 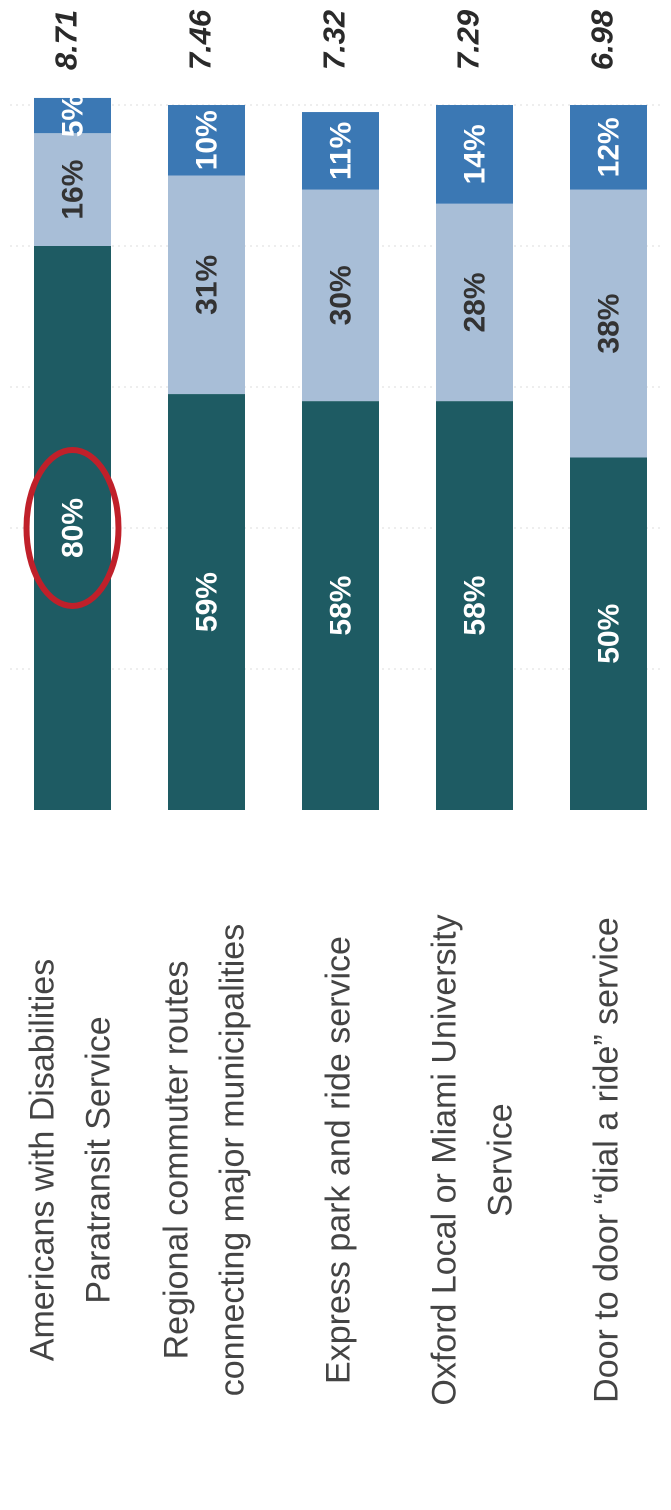 What do you see at coordinates (602, 39) in the screenshot?
I see `score-label: 6.98` at bounding box center [602, 39].